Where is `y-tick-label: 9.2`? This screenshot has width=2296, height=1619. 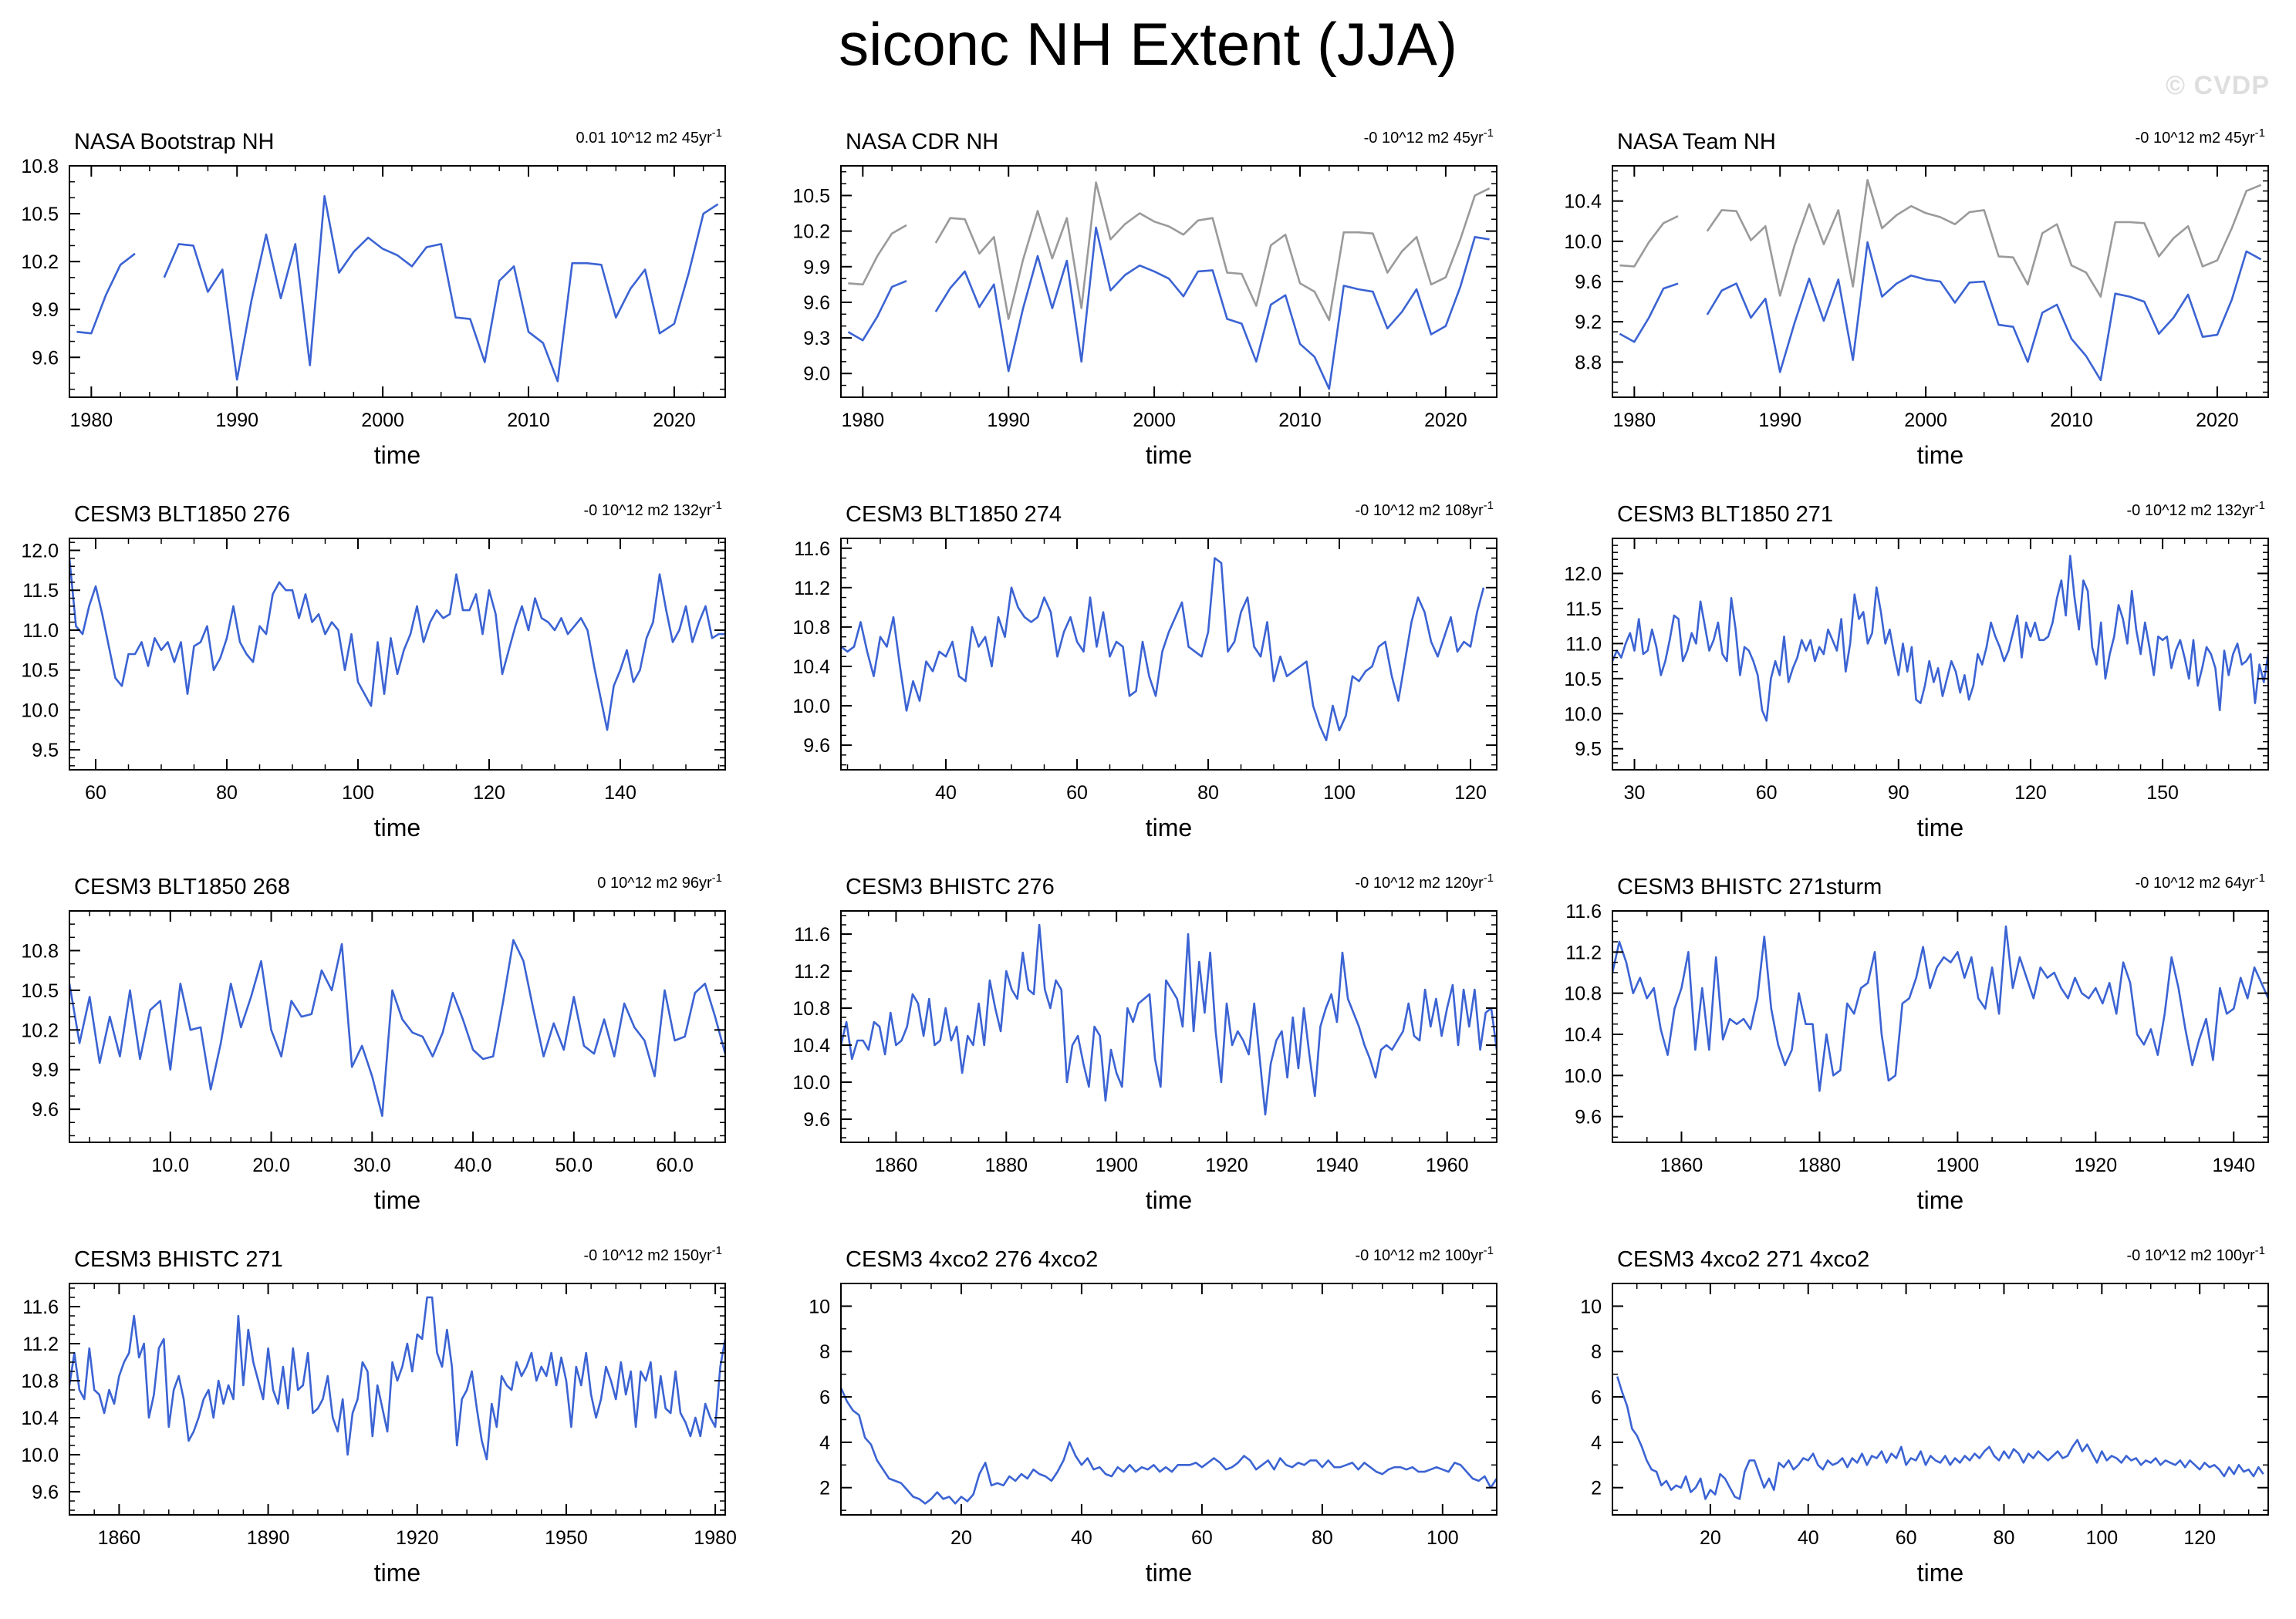 y-tick-label: 9.2 is located at coordinates (1588, 323).